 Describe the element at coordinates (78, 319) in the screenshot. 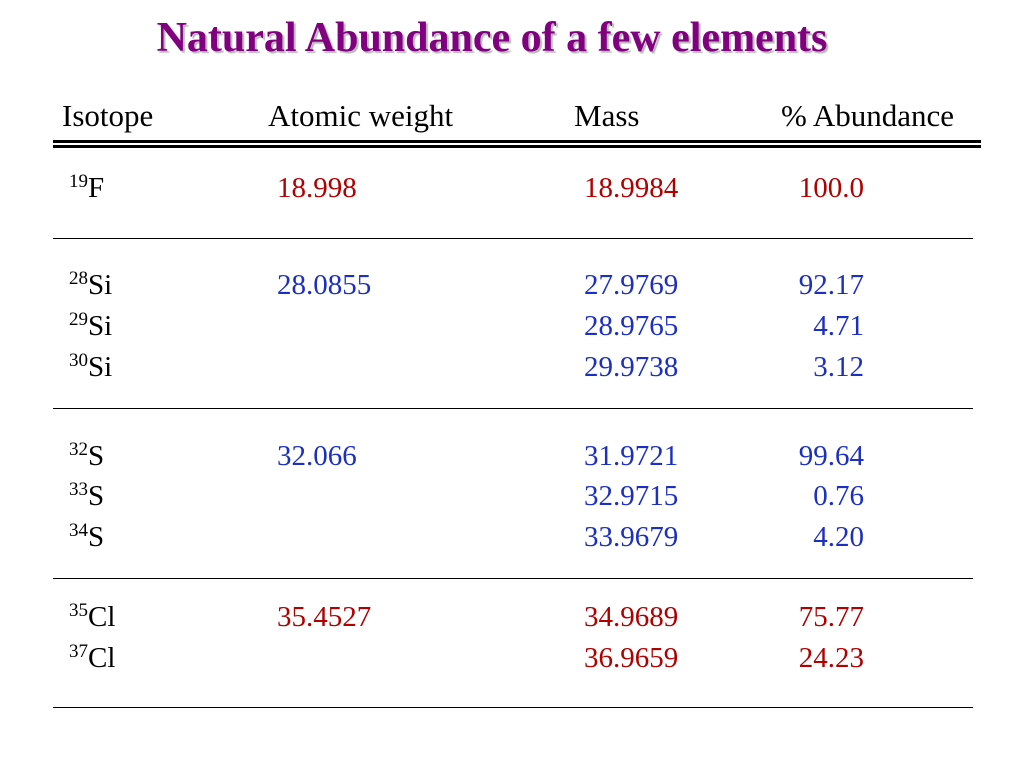

I see `mass-number: 29` at that location.